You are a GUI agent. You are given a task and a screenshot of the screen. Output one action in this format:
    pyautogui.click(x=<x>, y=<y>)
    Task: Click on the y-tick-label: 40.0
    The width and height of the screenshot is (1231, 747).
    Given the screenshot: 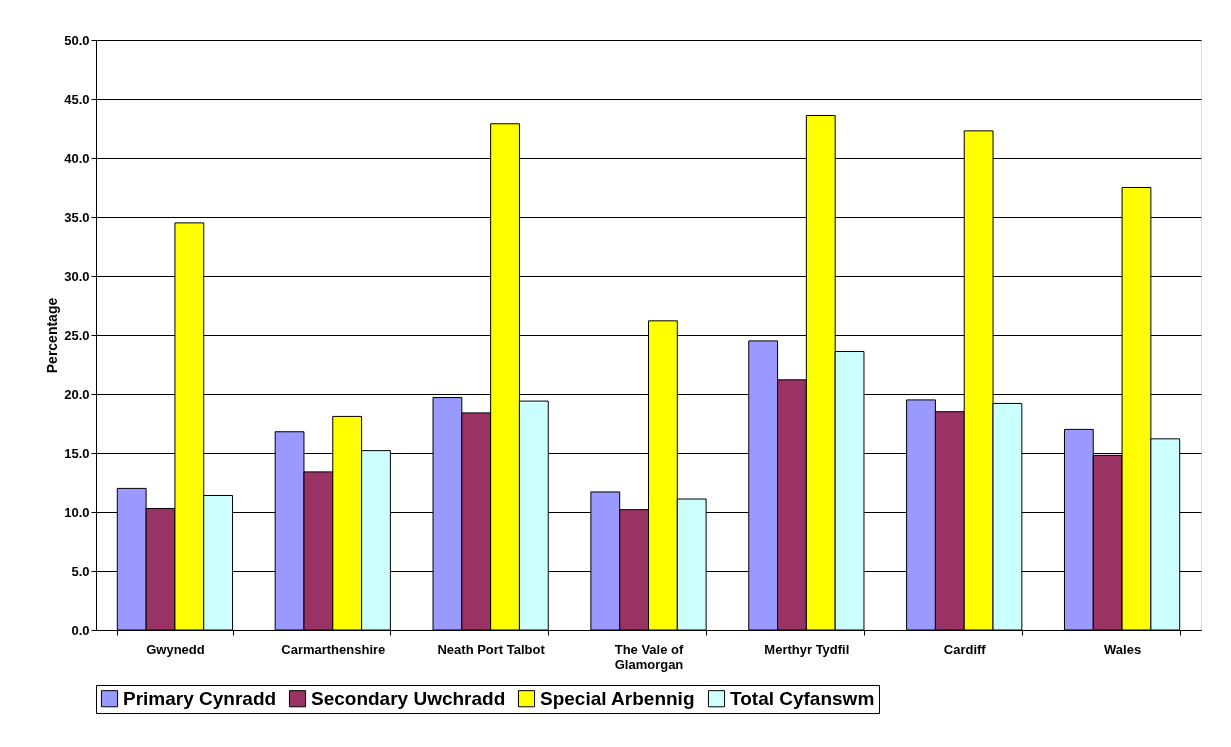 What is the action you would take?
    pyautogui.click(x=77, y=158)
    